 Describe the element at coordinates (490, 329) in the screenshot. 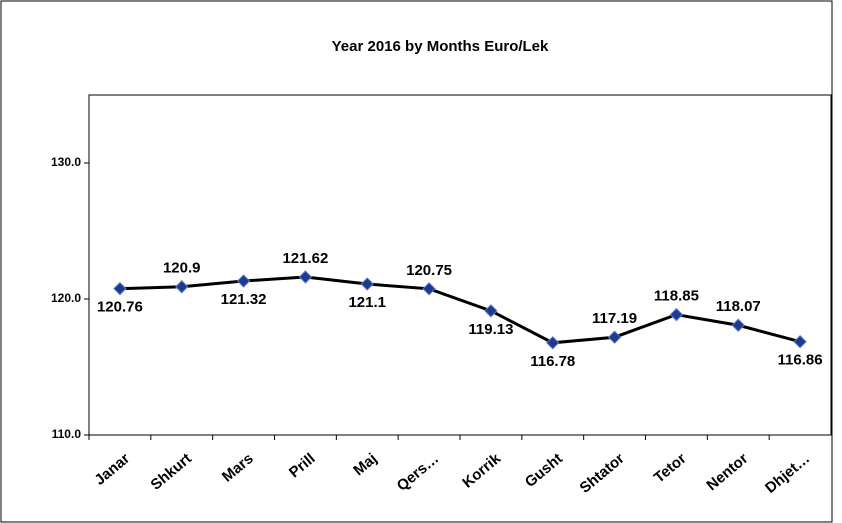

I see `data-label: 119.13` at that location.